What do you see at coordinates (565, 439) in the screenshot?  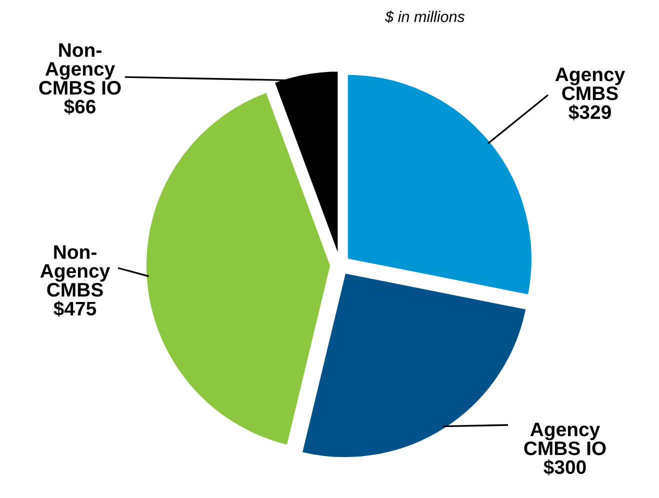 I see `slice-label: Agency CMBS IO` at bounding box center [565, 439].